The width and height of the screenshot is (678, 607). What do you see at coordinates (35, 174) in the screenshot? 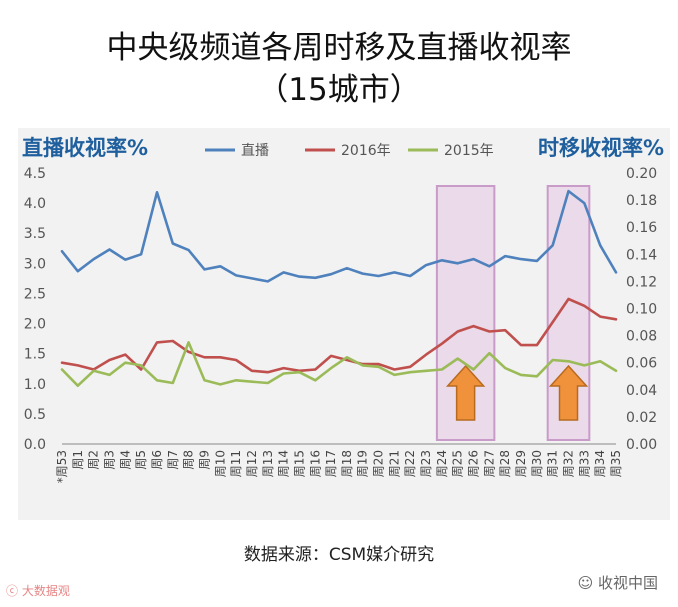
I see `y-tick-label: 4.5` at bounding box center [35, 174].